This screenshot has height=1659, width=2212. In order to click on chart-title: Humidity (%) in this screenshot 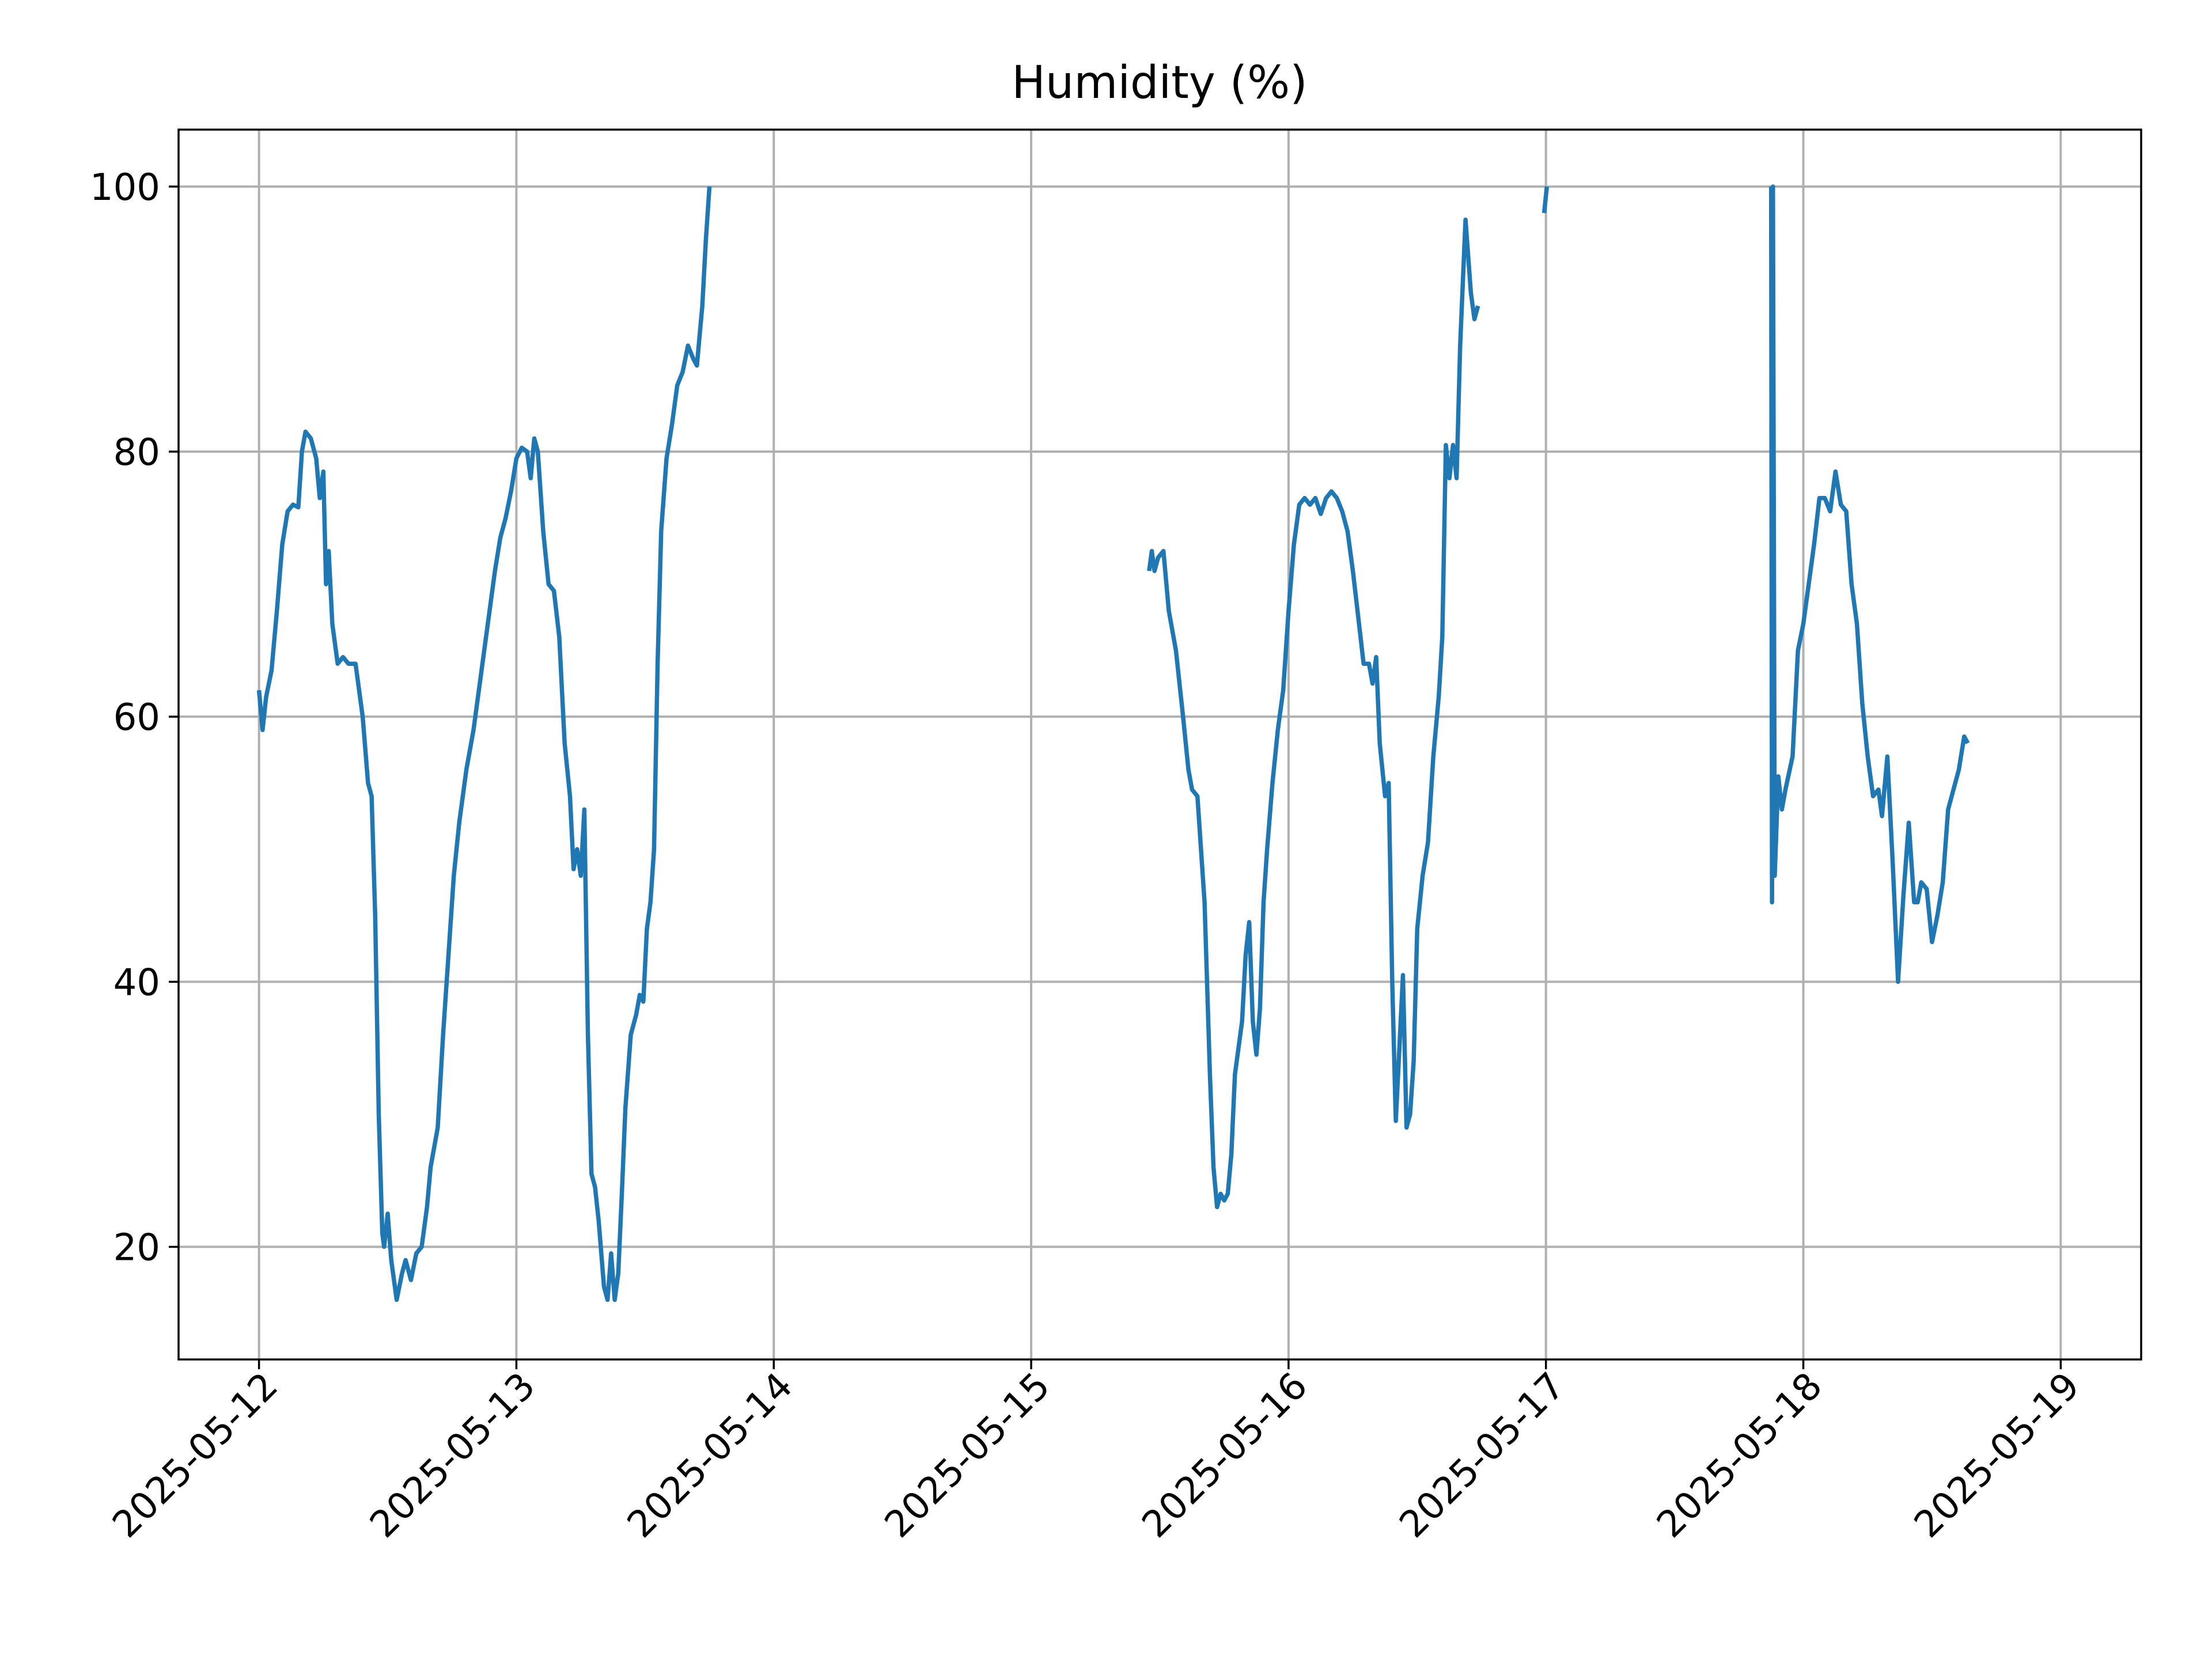, I will do `click(1159, 83)`.